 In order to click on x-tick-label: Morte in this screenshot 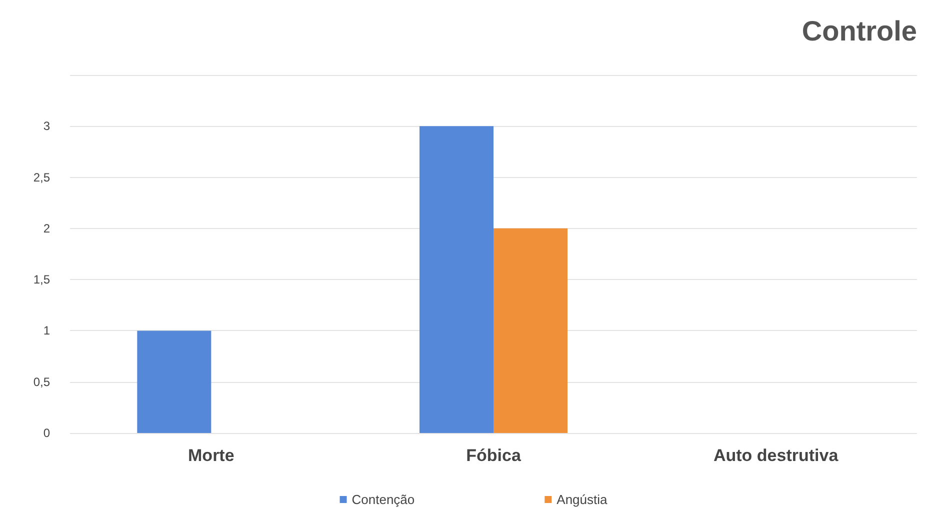, I will do `click(211, 455)`.